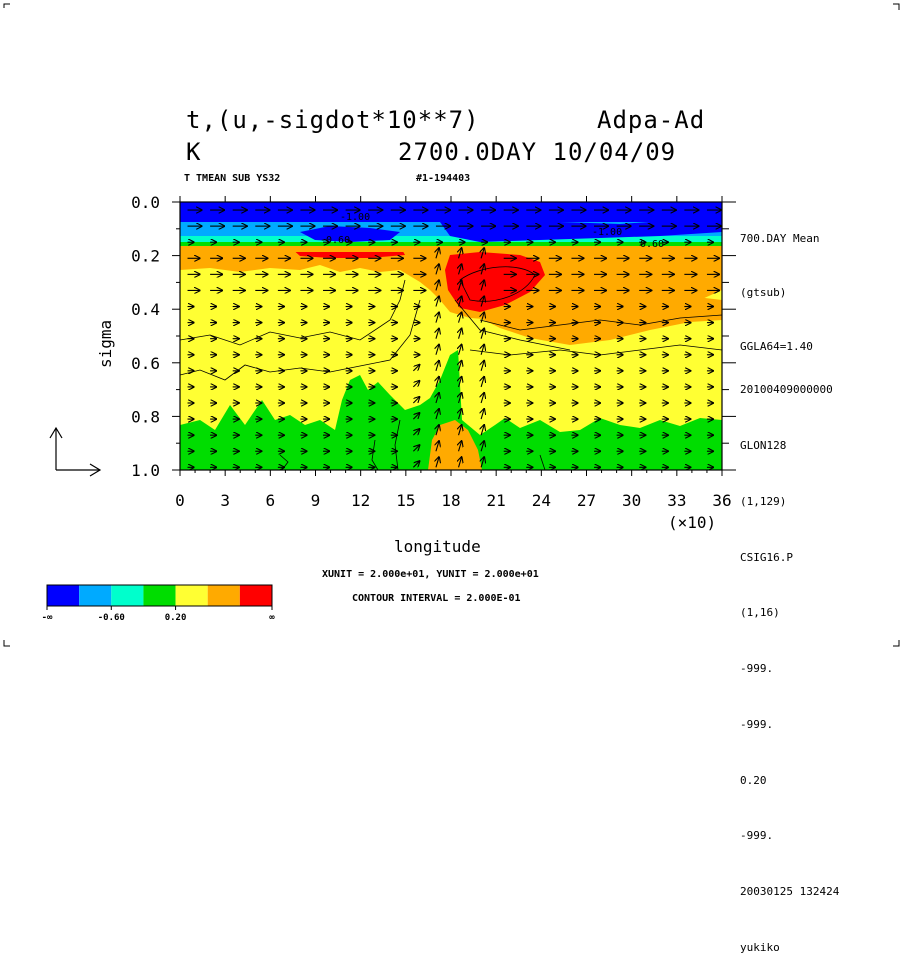 The image size is (904, 976). I want to click on x-tick-label: 24, so click(541, 500).